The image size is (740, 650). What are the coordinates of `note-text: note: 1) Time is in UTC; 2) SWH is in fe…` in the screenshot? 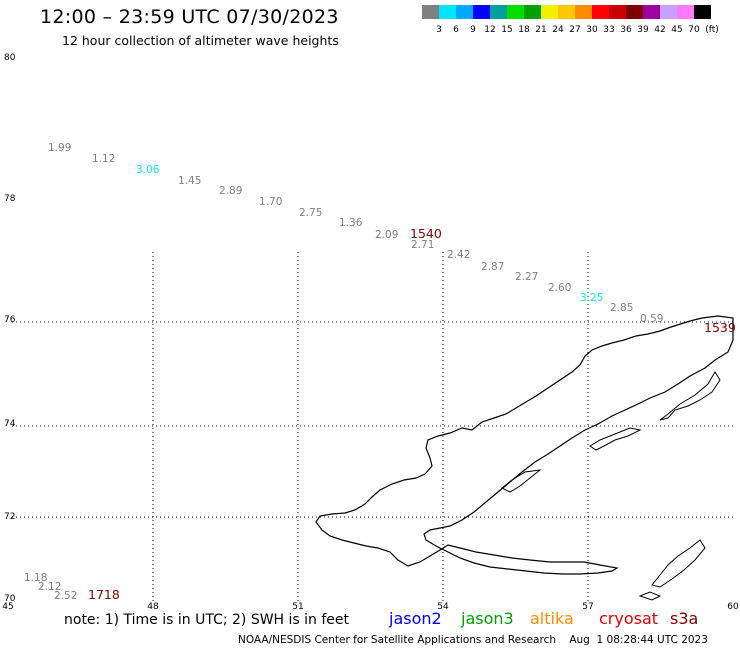 It's located at (207, 620).